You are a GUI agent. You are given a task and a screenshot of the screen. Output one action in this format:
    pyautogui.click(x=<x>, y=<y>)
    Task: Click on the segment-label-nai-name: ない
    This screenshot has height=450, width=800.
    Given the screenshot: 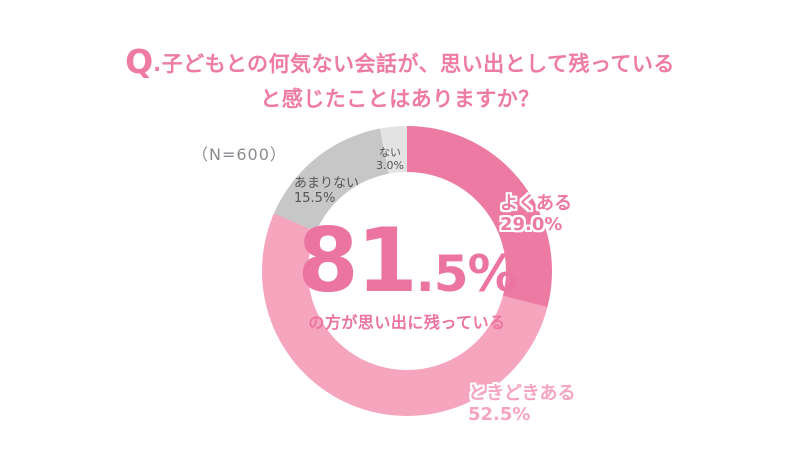 What is the action you would take?
    pyautogui.click(x=390, y=152)
    